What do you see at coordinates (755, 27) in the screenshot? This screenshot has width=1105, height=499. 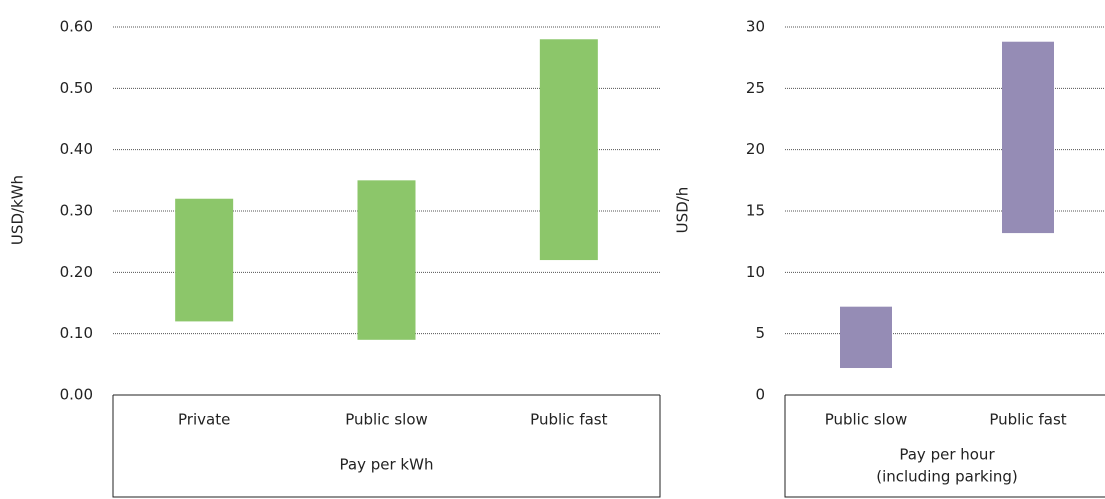 I see `y-tick-label: 30` at bounding box center [755, 27].